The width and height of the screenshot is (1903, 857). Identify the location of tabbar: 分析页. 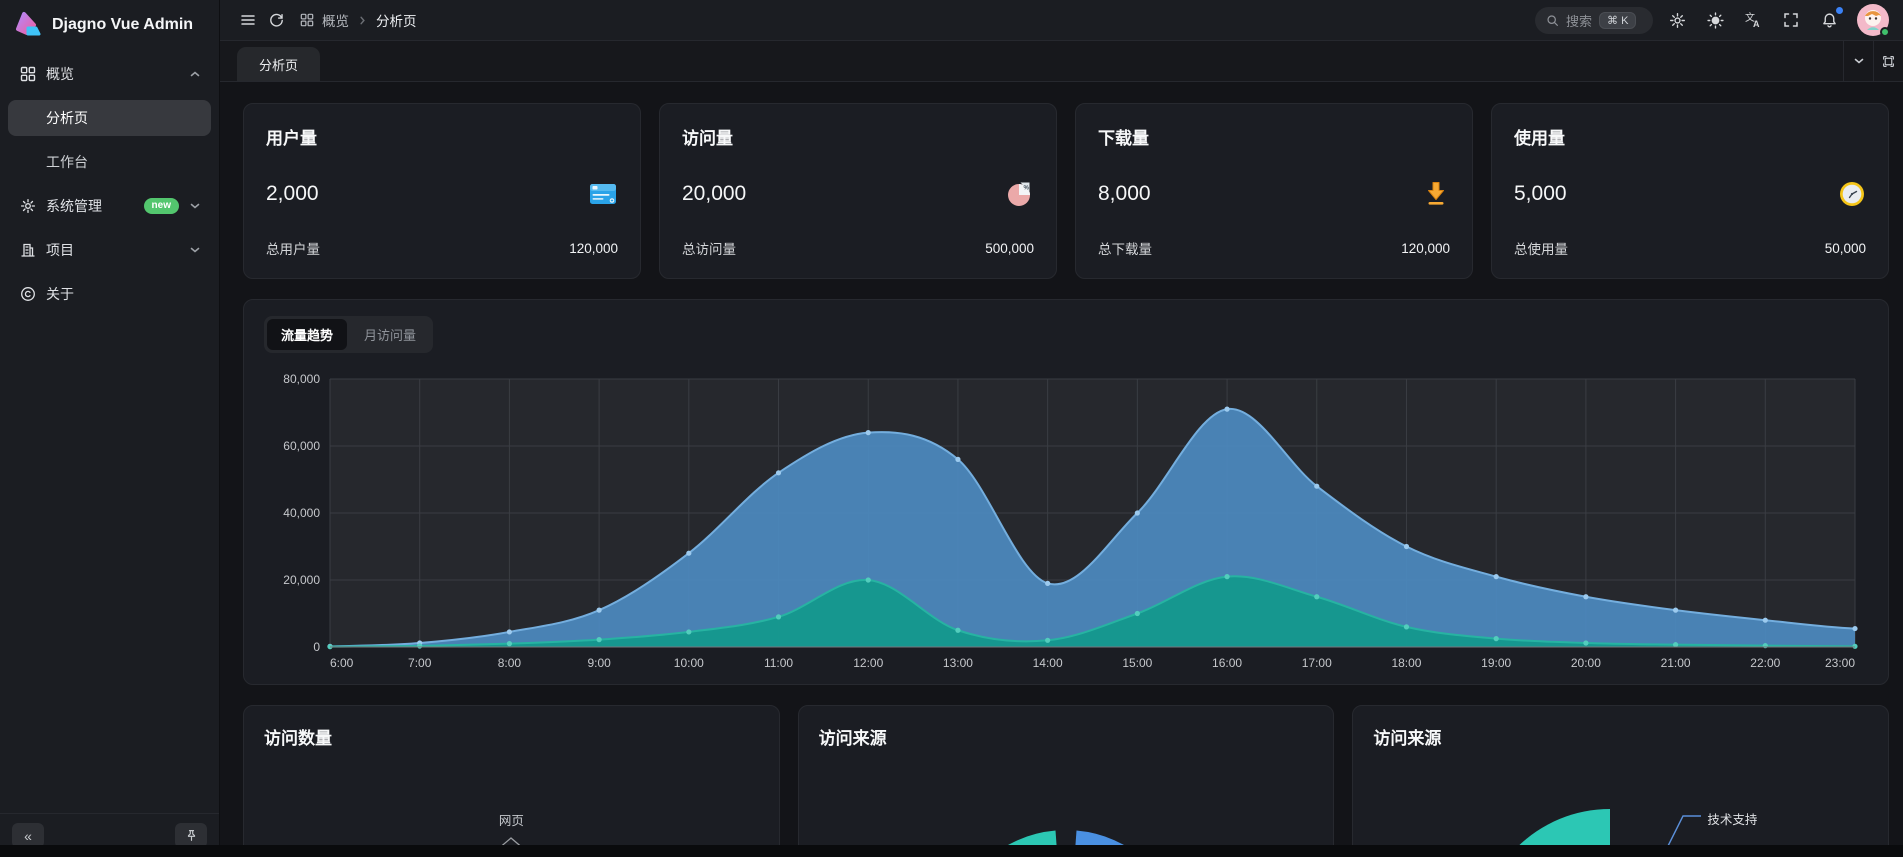
(1061, 61).